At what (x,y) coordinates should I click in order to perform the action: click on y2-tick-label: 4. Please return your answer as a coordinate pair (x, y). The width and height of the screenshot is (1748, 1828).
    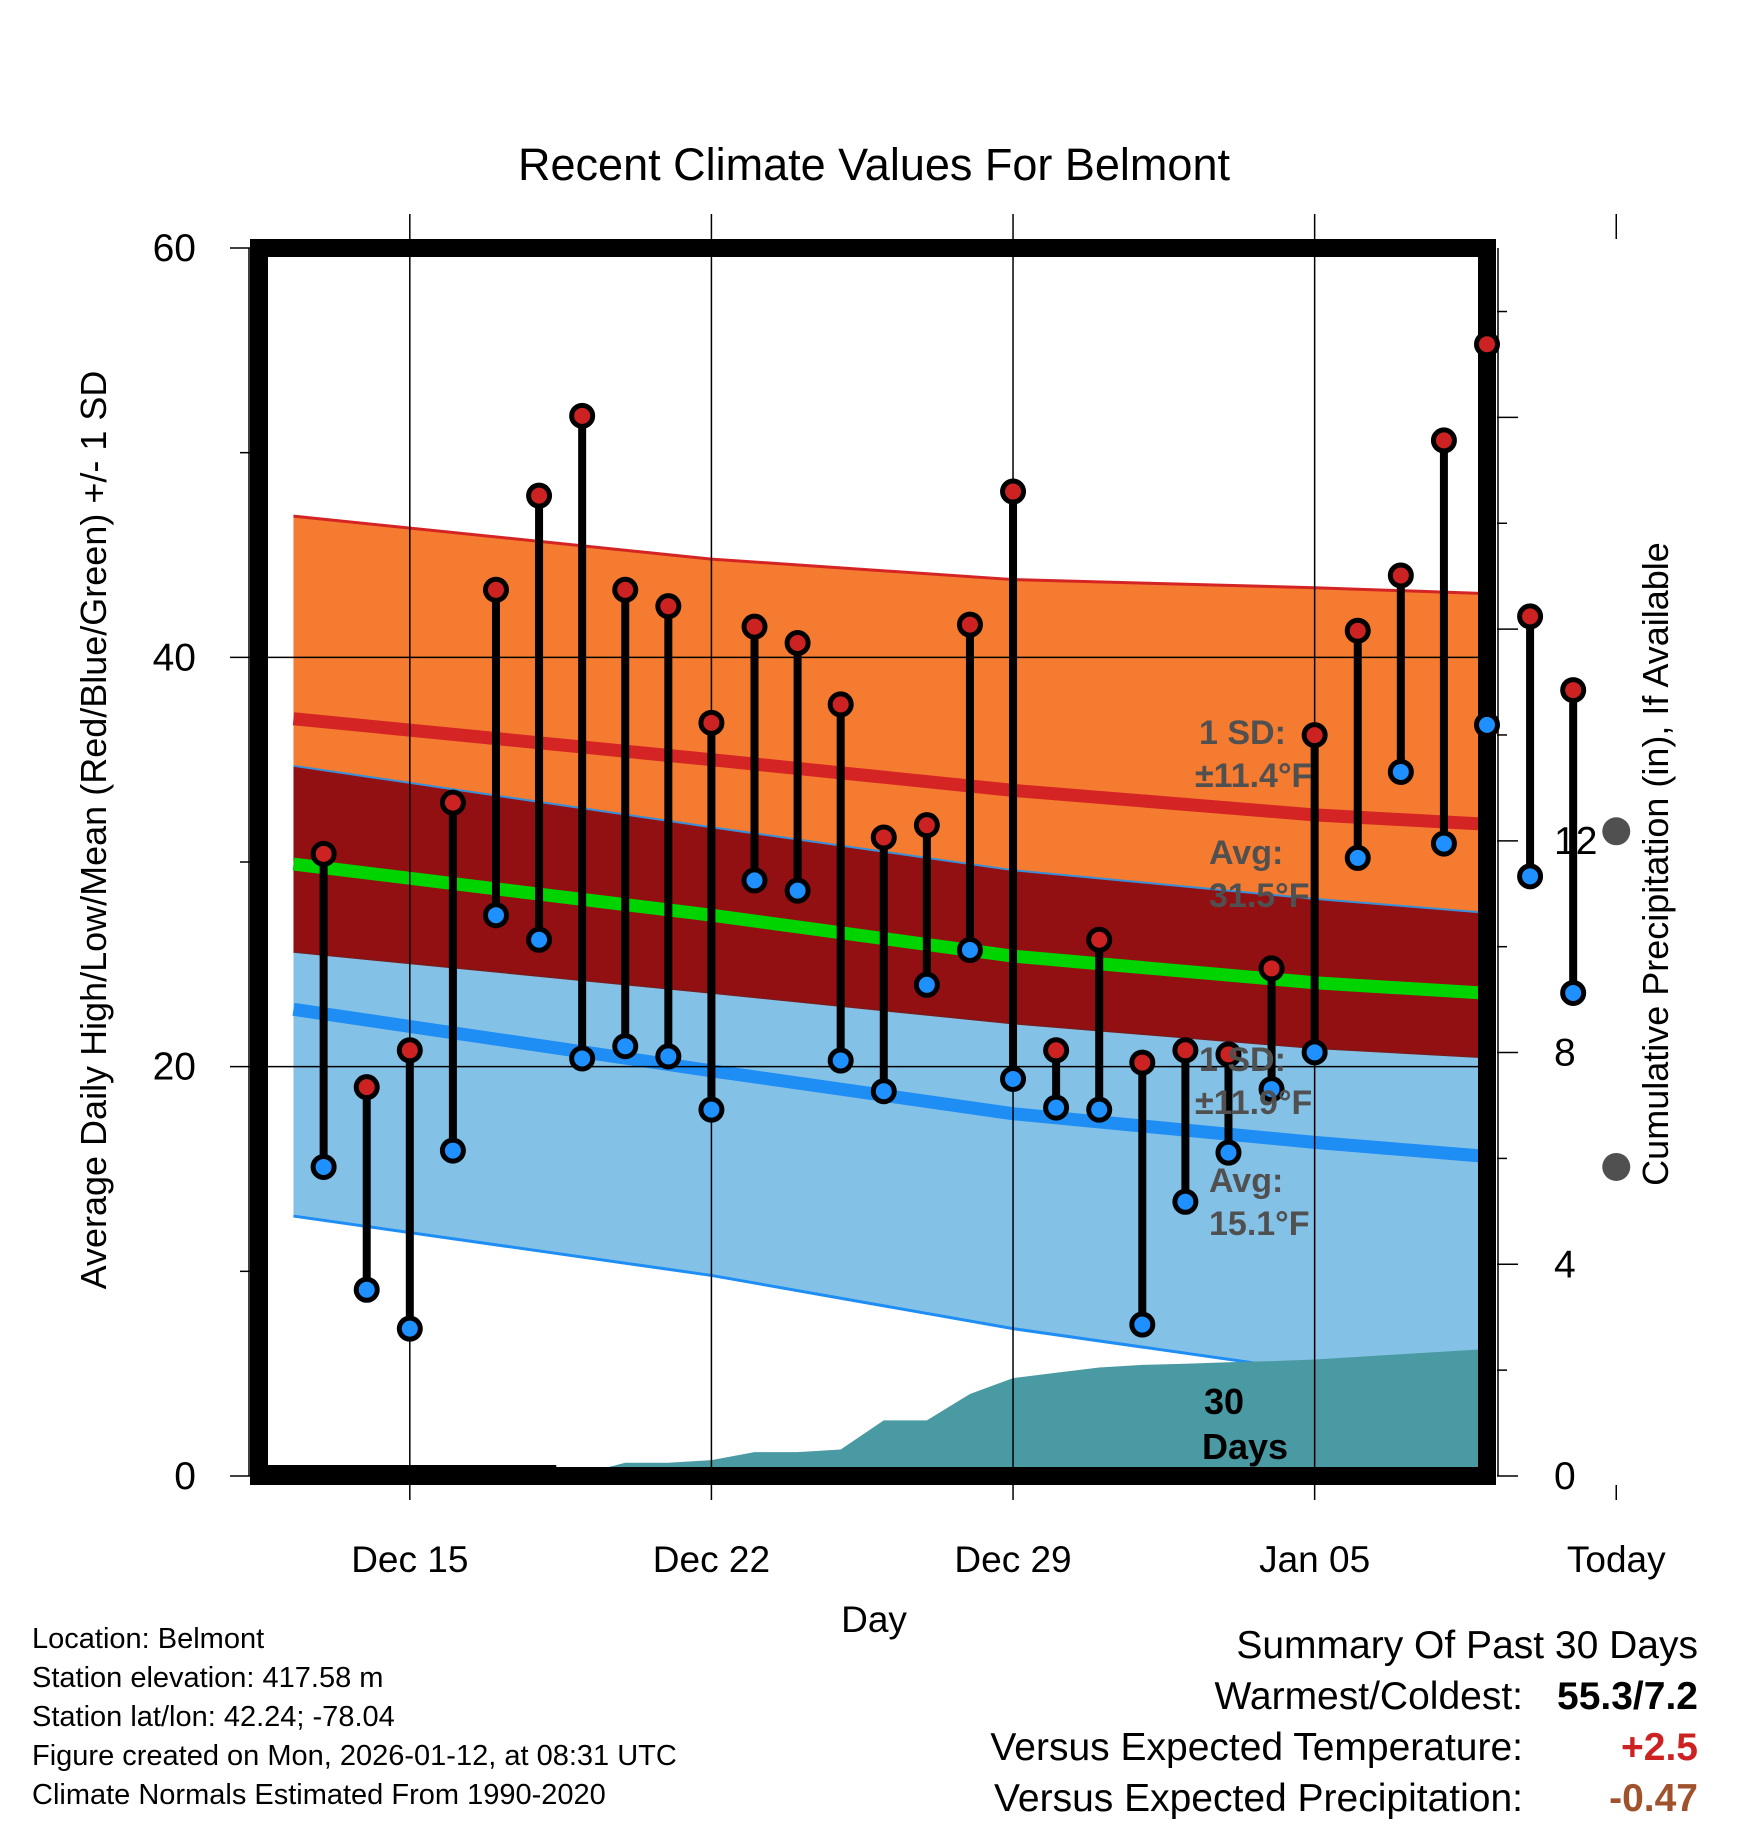
    Looking at the image, I should click on (1565, 1264).